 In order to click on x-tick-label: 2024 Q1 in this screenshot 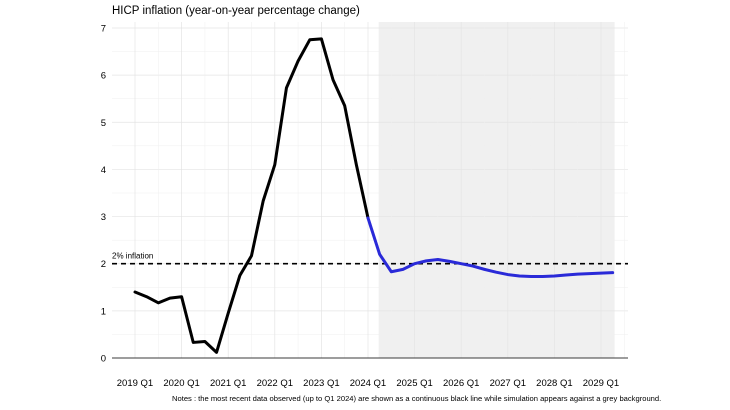, I will do `click(368, 383)`.